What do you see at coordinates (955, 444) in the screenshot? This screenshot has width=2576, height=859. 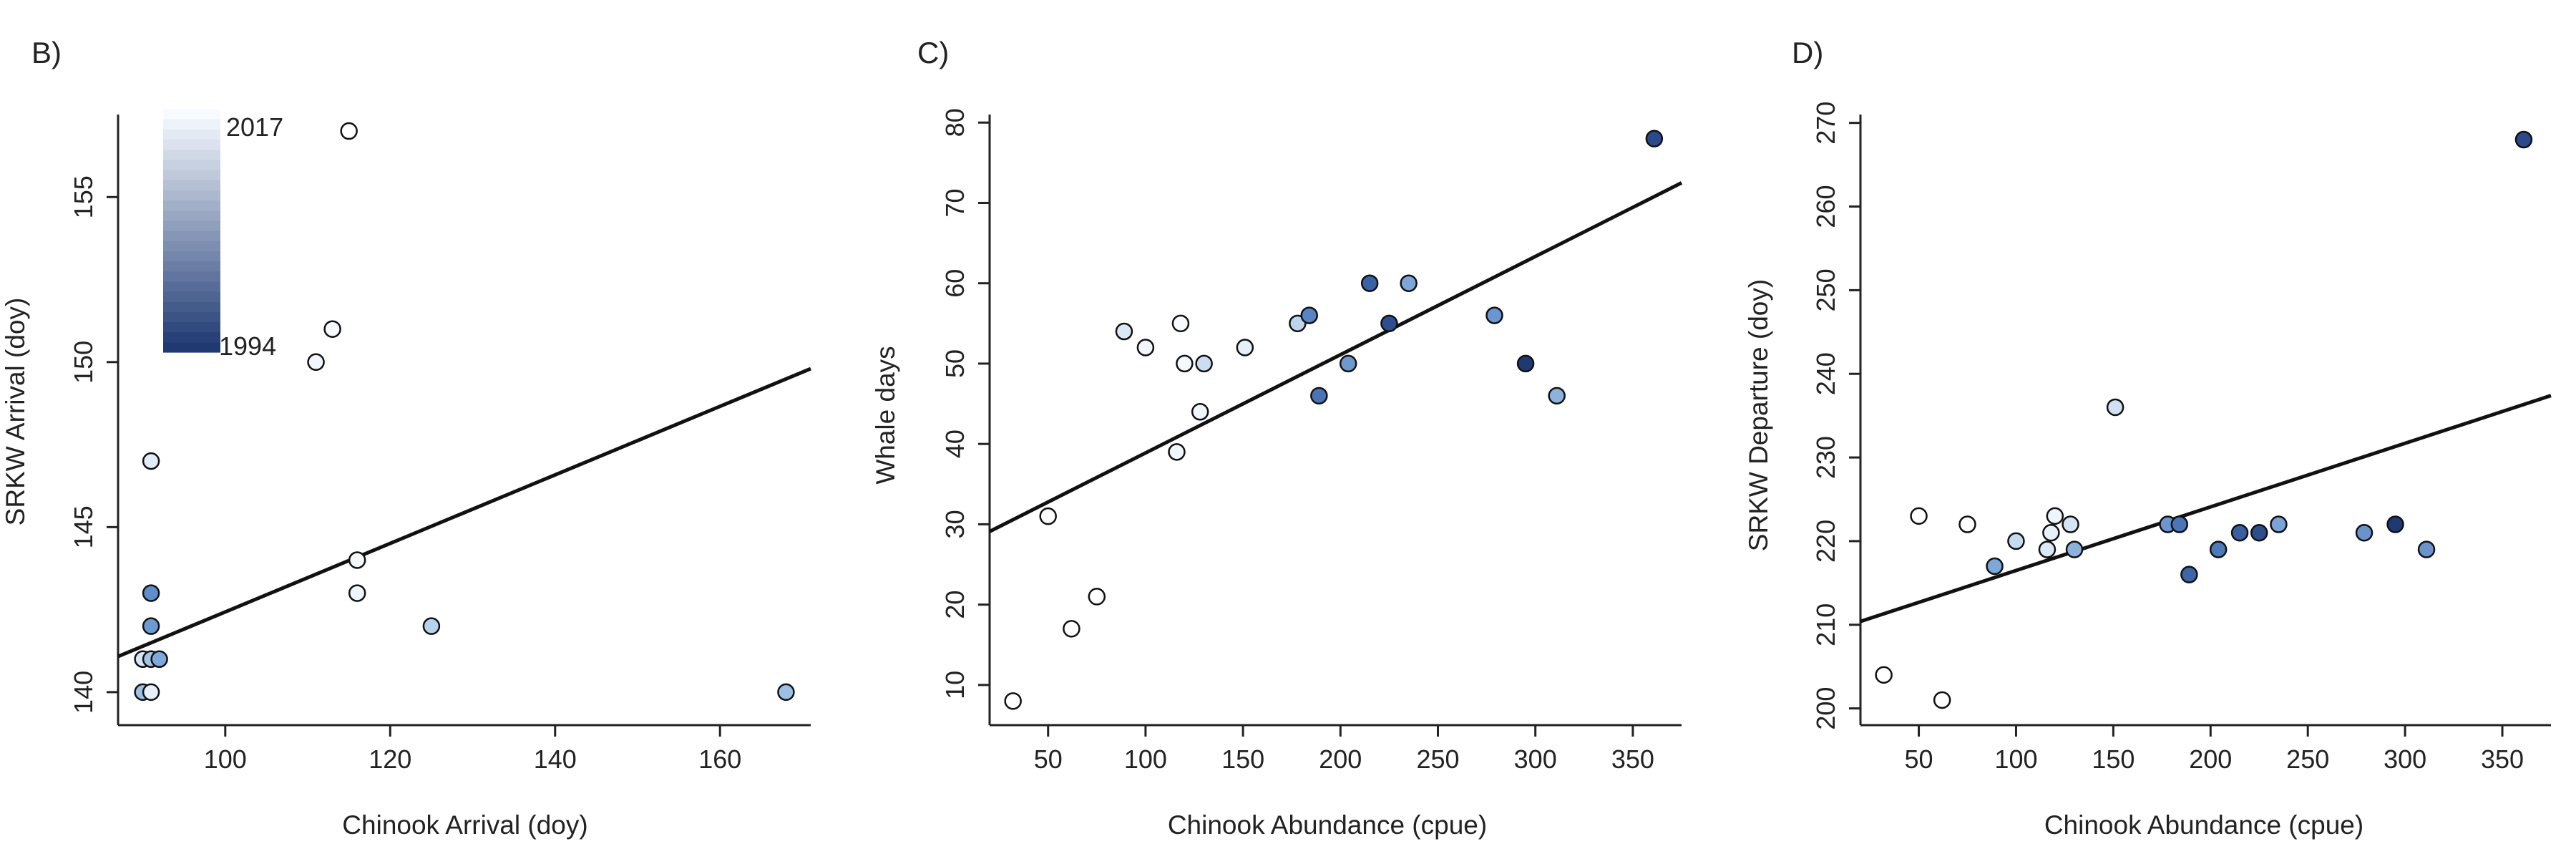 I see `y-tick-label-c: 40` at bounding box center [955, 444].